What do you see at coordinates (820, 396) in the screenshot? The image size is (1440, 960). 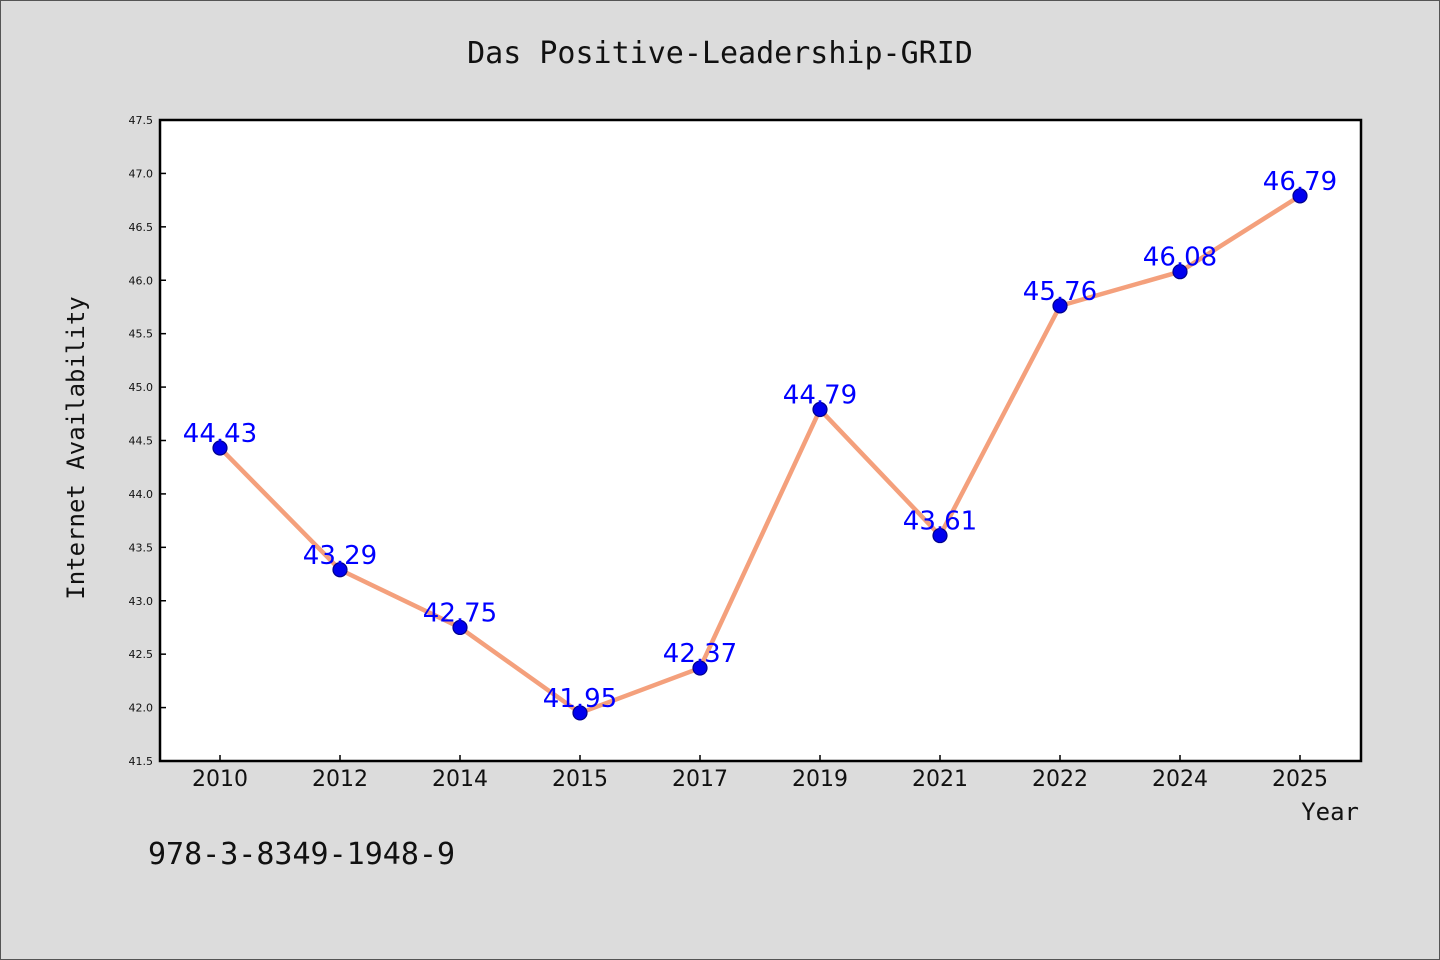 I see `data-label: 44.79` at bounding box center [820, 396].